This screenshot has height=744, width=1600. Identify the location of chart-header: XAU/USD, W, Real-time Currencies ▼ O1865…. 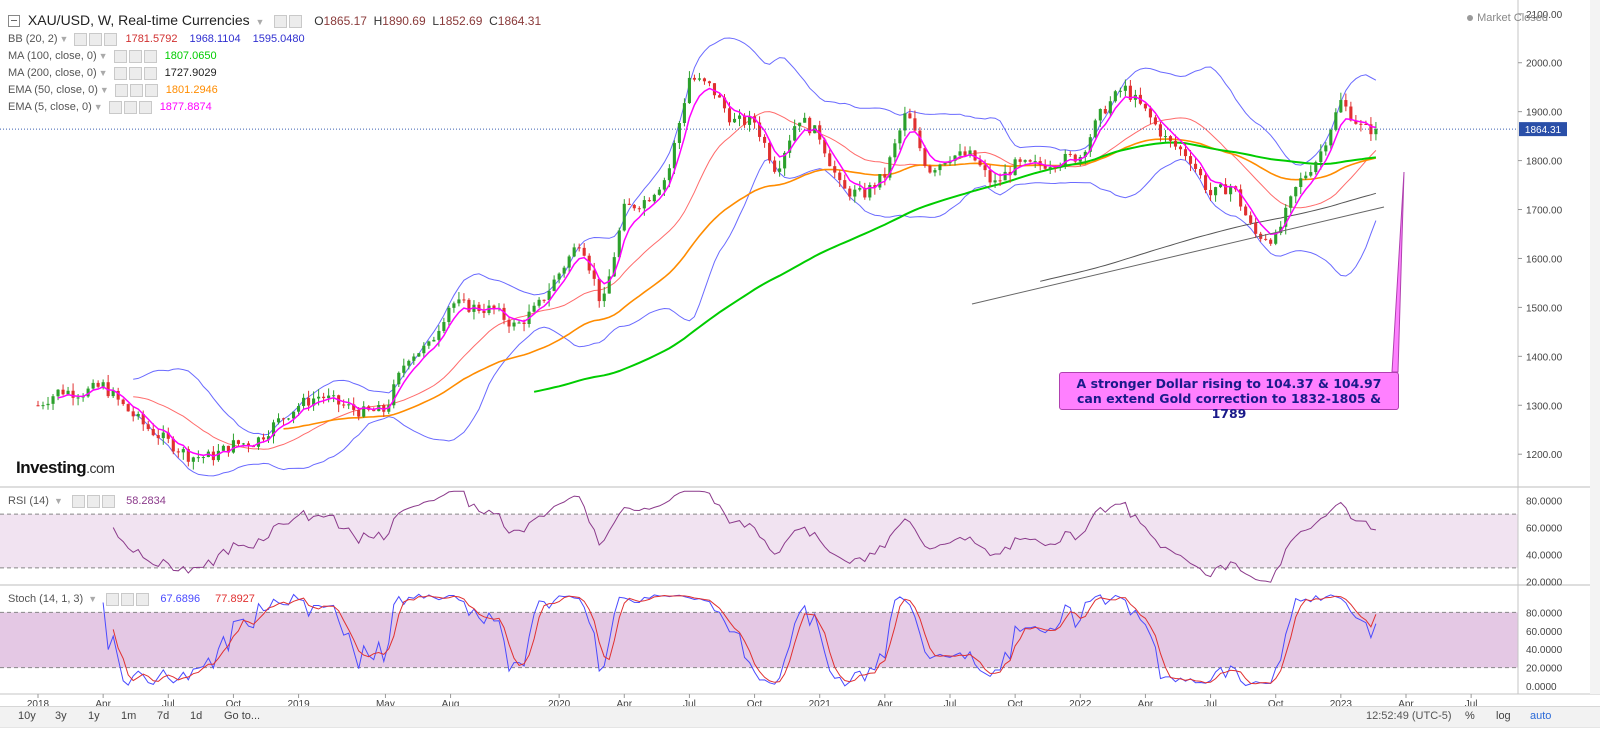
(274, 20).